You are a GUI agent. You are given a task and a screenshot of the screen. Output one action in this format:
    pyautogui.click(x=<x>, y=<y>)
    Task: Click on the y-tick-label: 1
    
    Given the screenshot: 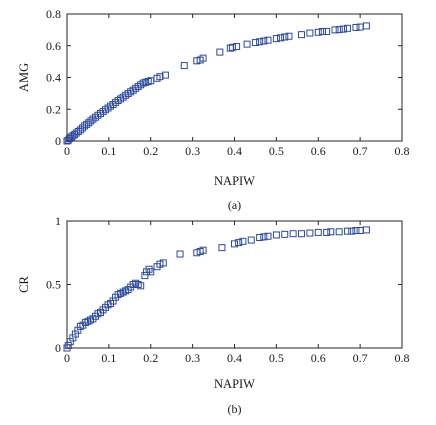 What is the action you would take?
    pyautogui.click(x=58, y=221)
    